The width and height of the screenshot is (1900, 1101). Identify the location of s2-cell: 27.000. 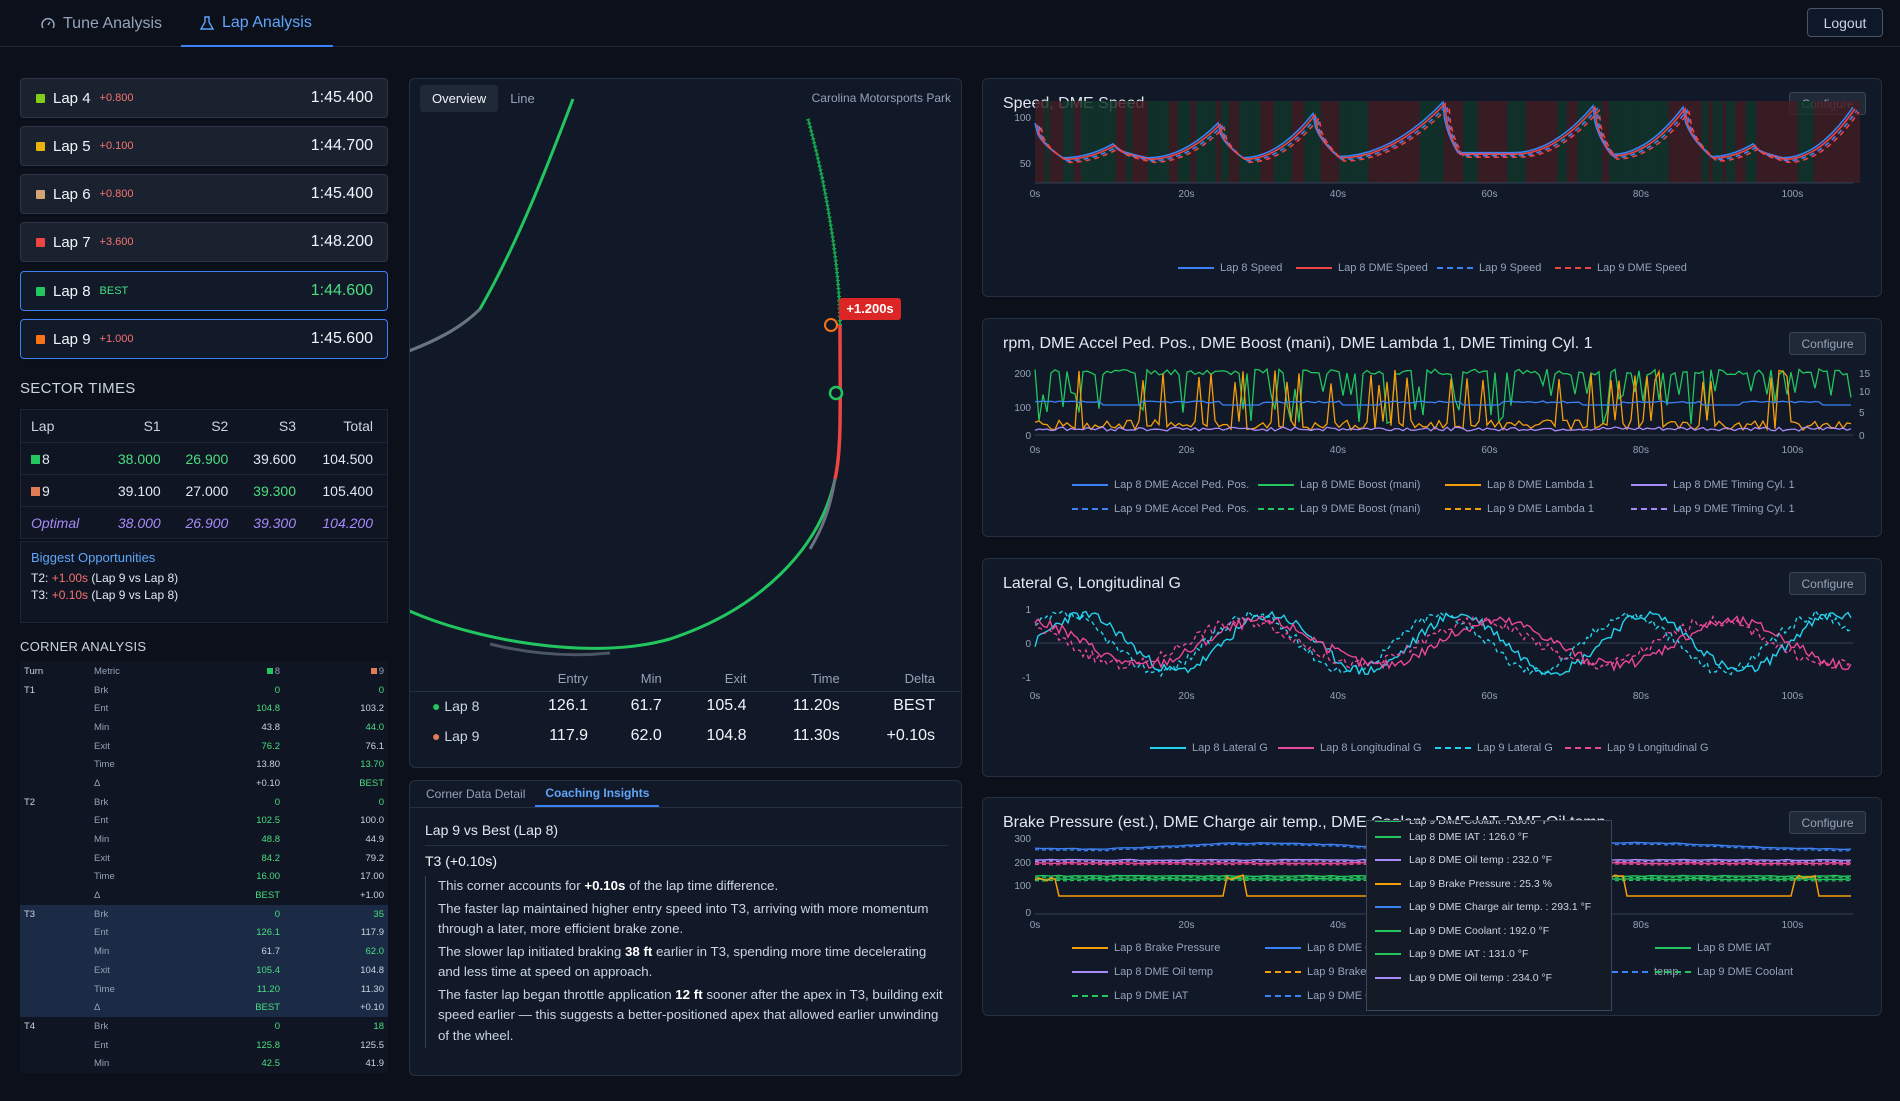
(208, 490).